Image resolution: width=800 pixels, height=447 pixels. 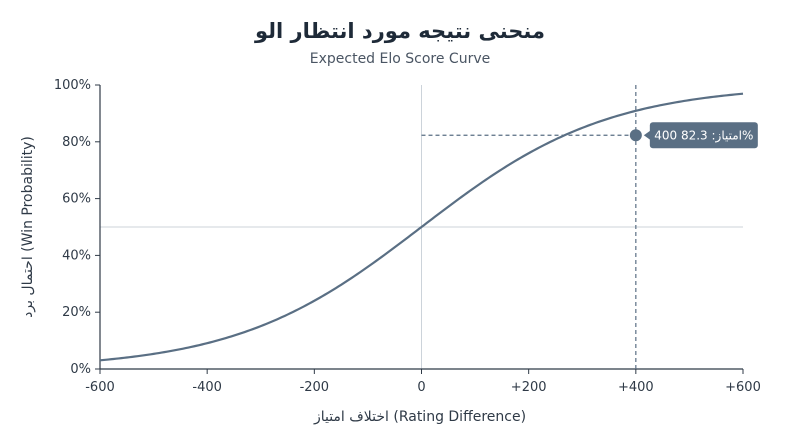 I want to click on chart-title: منحنی نتیجه مورد انتظار الو, so click(x=399, y=31).